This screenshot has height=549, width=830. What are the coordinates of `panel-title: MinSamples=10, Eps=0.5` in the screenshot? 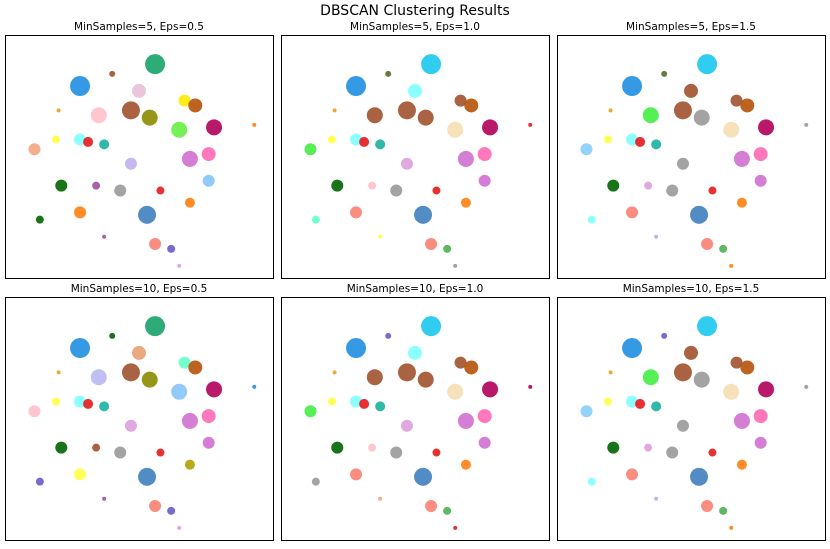 It's located at (139, 289).